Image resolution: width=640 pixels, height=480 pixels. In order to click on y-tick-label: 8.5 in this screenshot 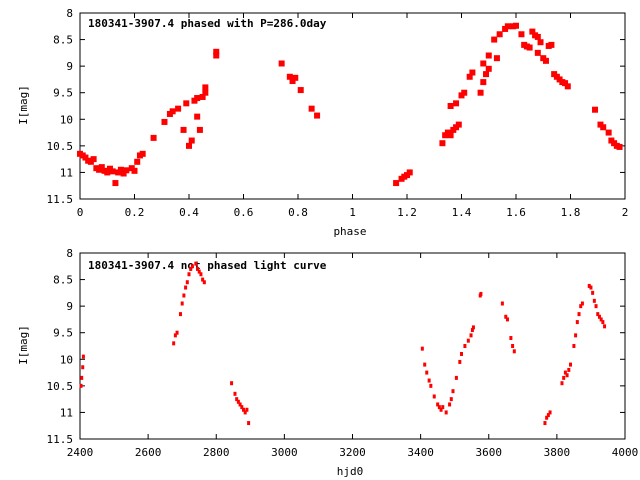, I will do `click(63, 40)`.